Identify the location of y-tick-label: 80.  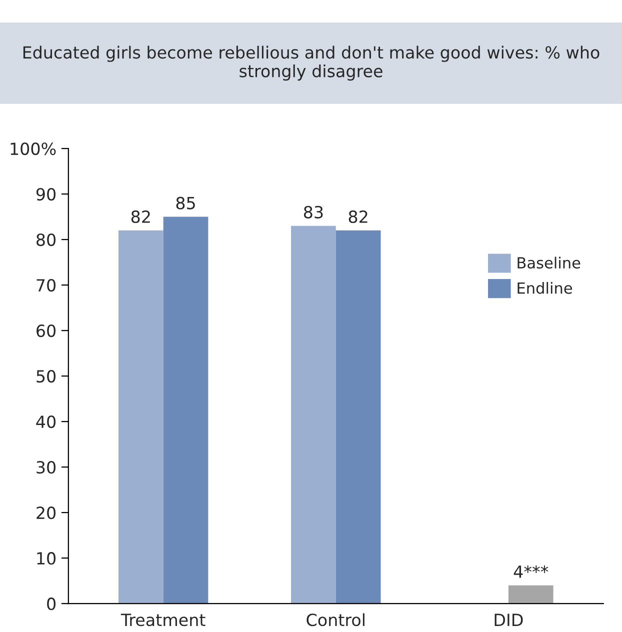
(46, 239).